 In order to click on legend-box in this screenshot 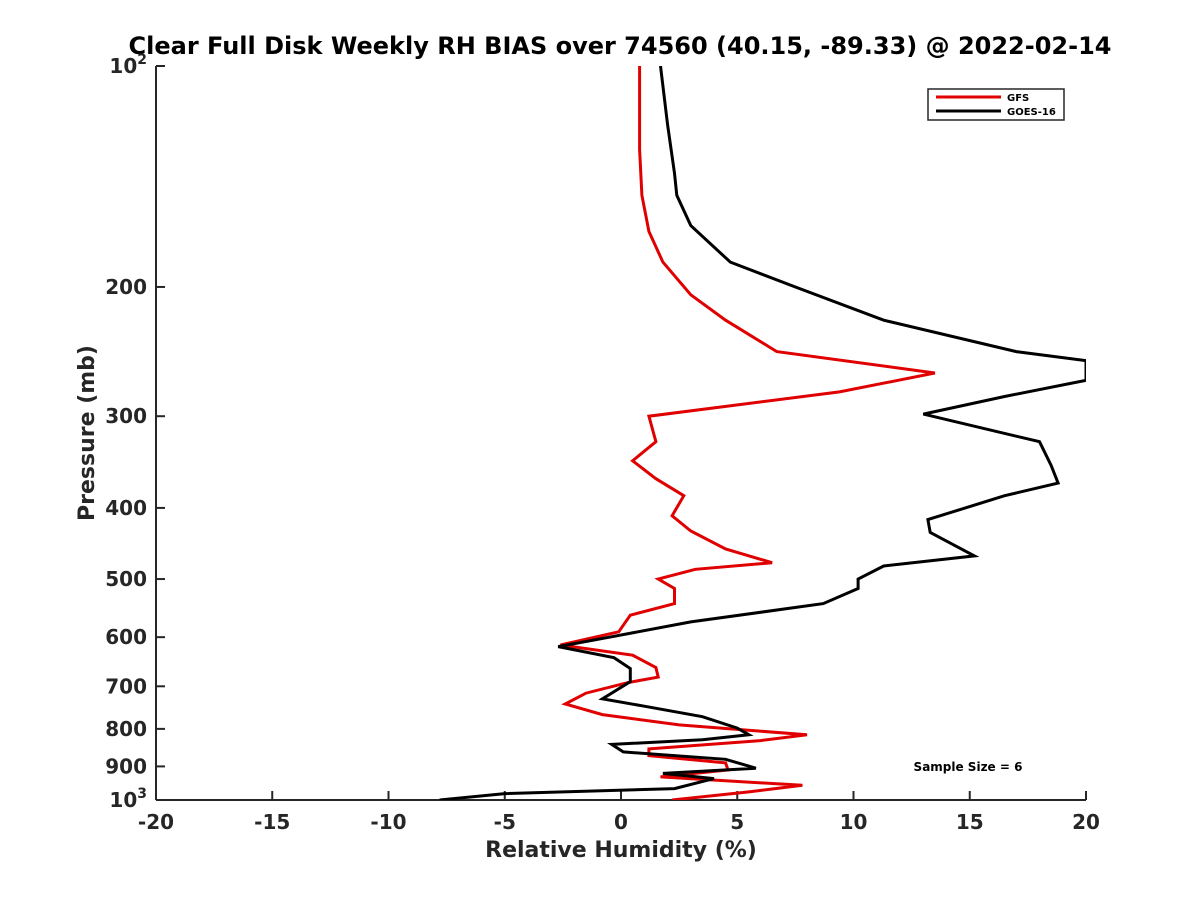, I will do `click(996, 104)`.